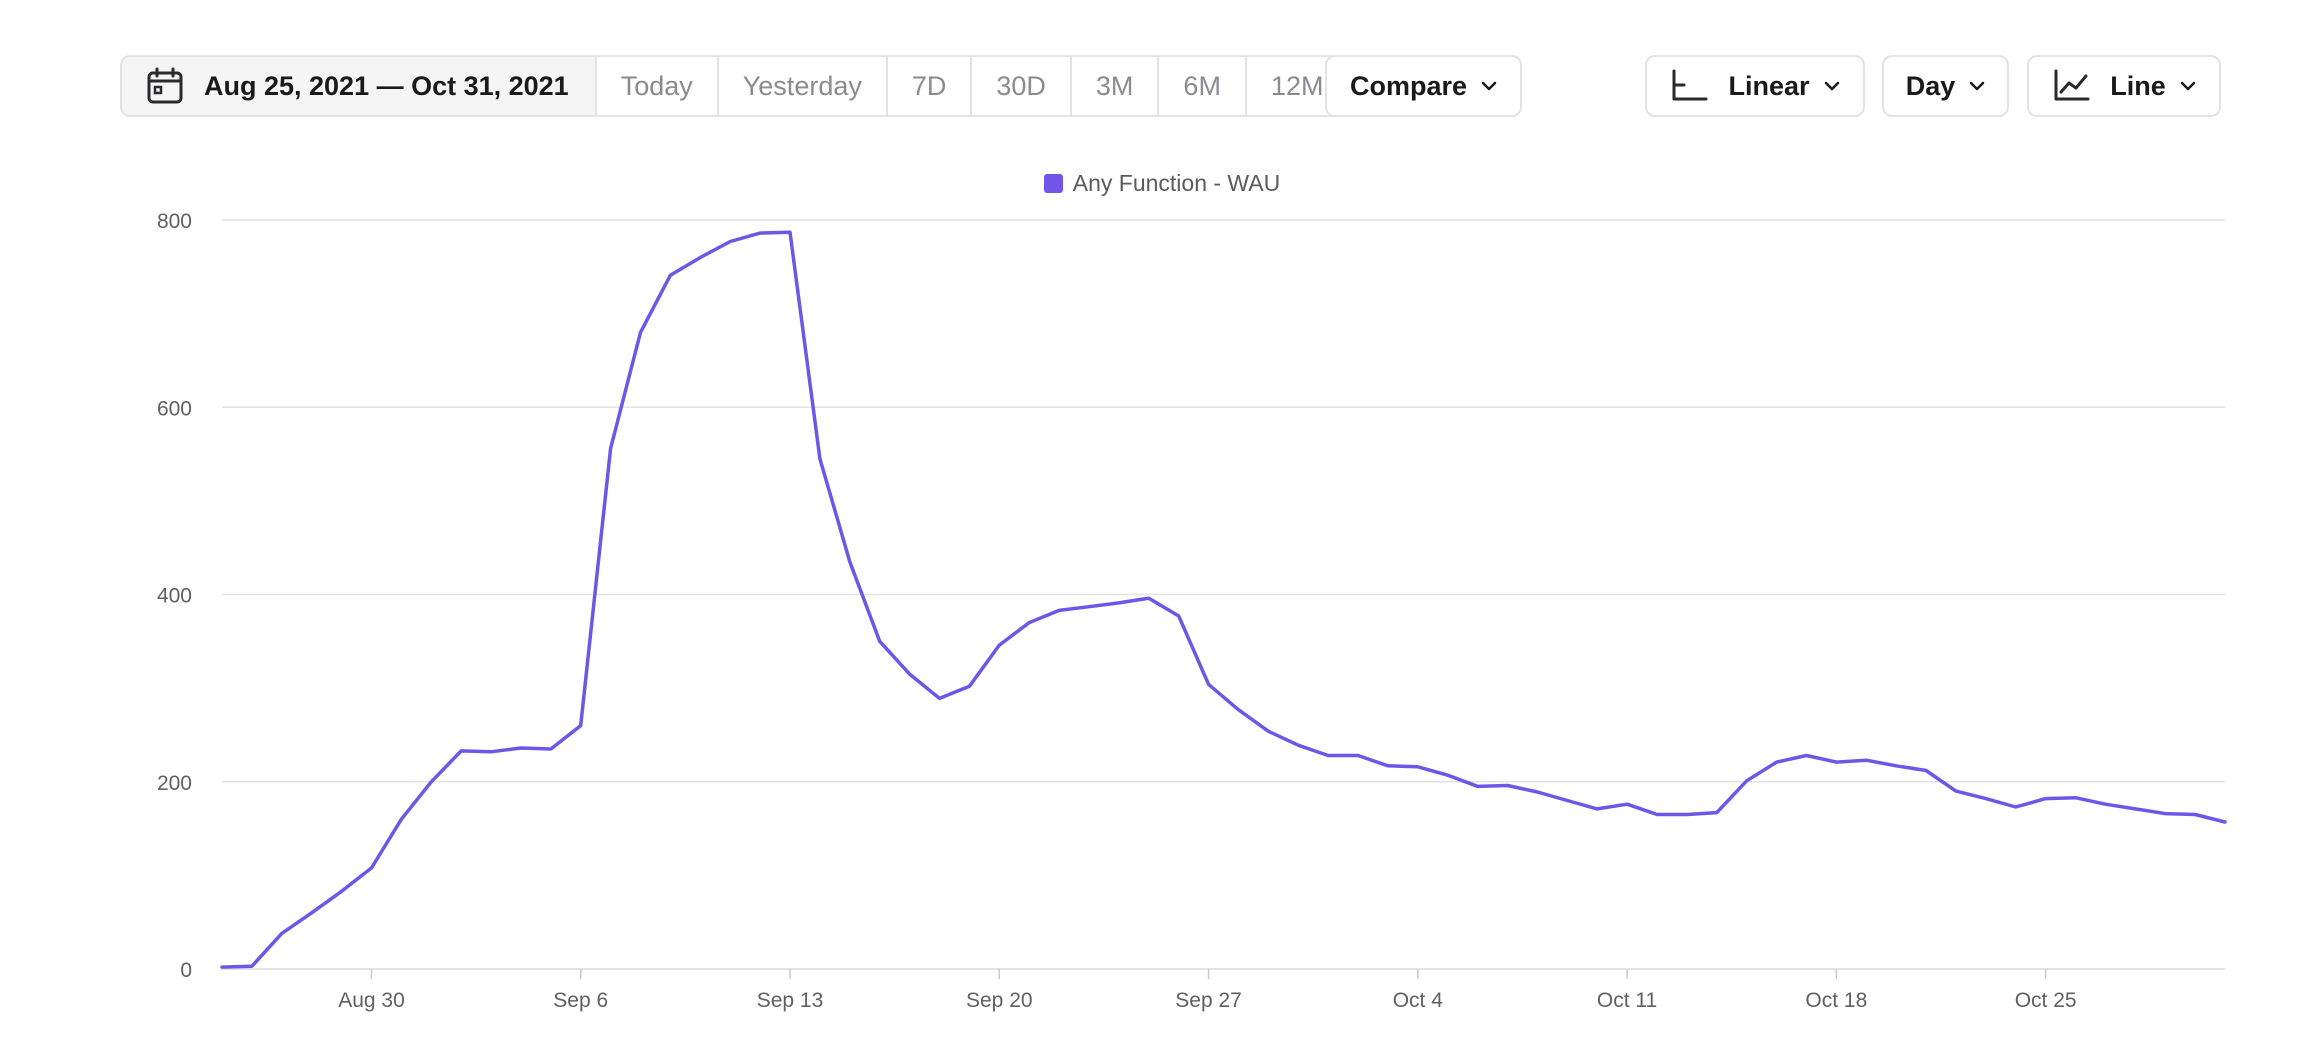 This screenshot has height=1058, width=2314. What do you see at coordinates (358, 86) in the screenshot?
I see `date-range-button: Aug 25, 2021 — Oct 31, 2021` at bounding box center [358, 86].